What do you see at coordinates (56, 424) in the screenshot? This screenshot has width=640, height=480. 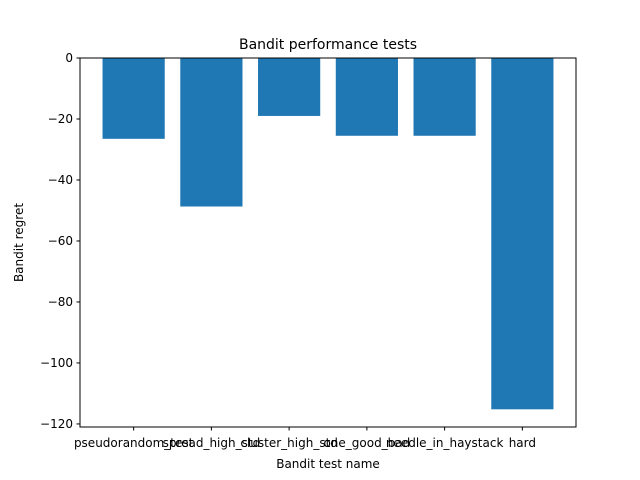 I see `y-tick-label: −120` at bounding box center [56, 424].